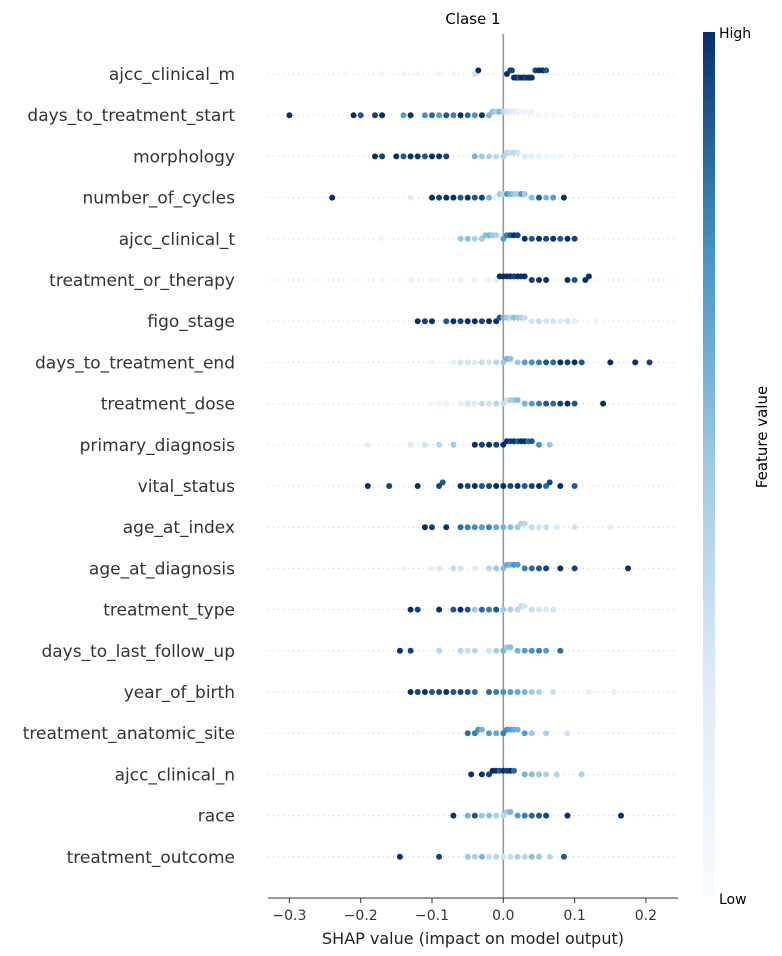 The width and height of the screenshot is (782, 956). Describe the element at coordinates (179, 693) in the screenshot. I see `feature-label: year_of_birth` at that location.